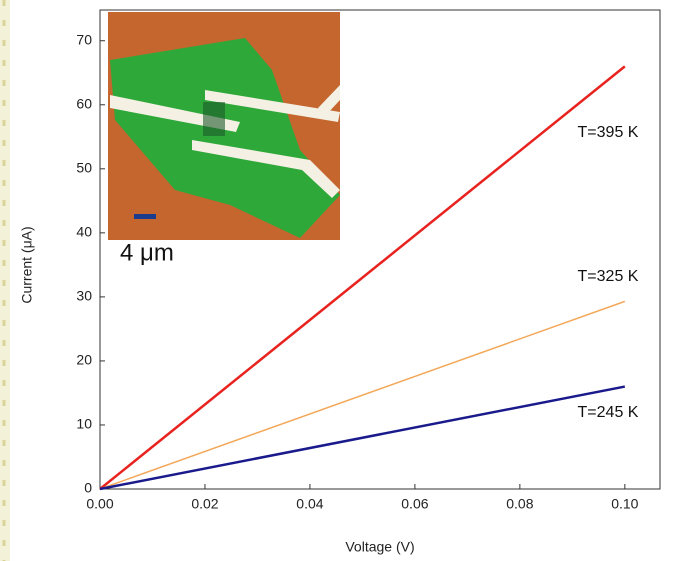 This screenshot has height=561, width=673. Describe the element at coordinates (84, 424) in the screenshot. I see `y-tick-label: 10` at that location.